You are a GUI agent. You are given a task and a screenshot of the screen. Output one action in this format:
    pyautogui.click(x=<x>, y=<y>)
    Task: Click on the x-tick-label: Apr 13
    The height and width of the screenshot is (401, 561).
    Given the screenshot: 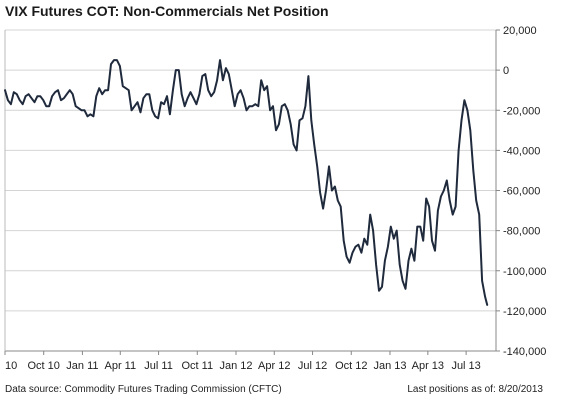 What is the action you would take?
    pyautogui.click(x=428, y=366)
    